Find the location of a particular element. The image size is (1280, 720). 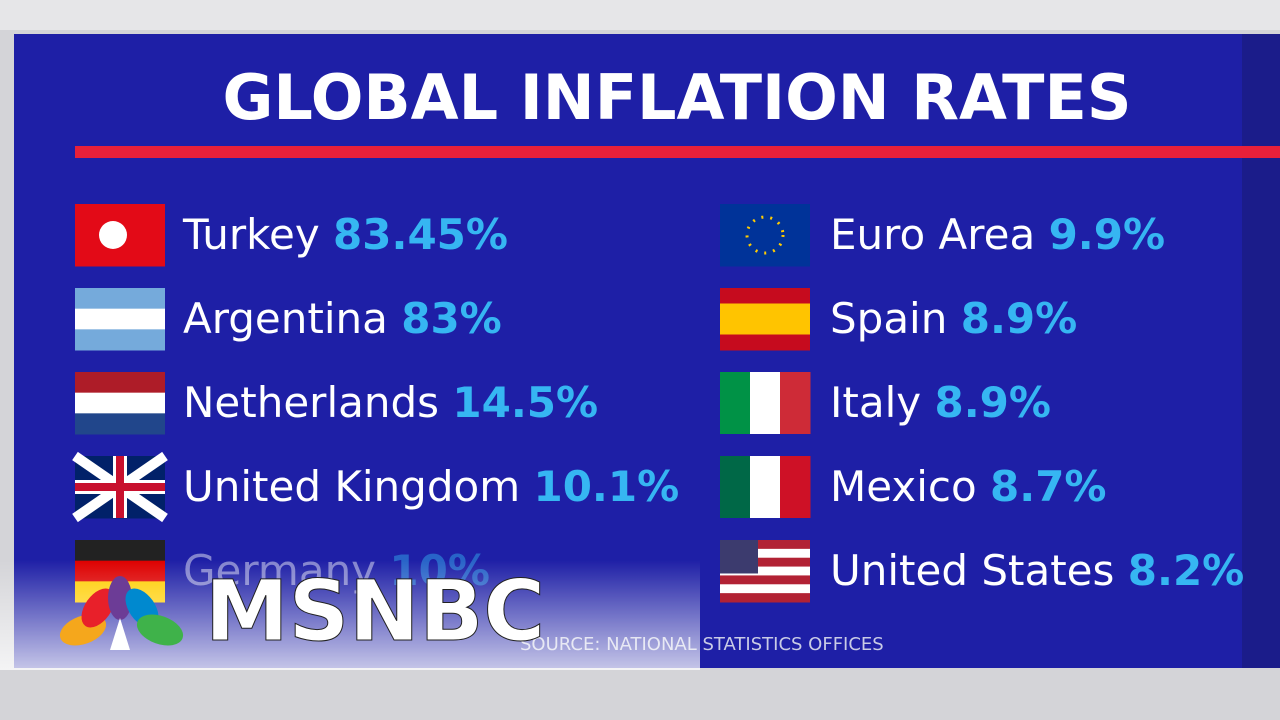

rate: 8.2% is located at coordinates (1186, 570).